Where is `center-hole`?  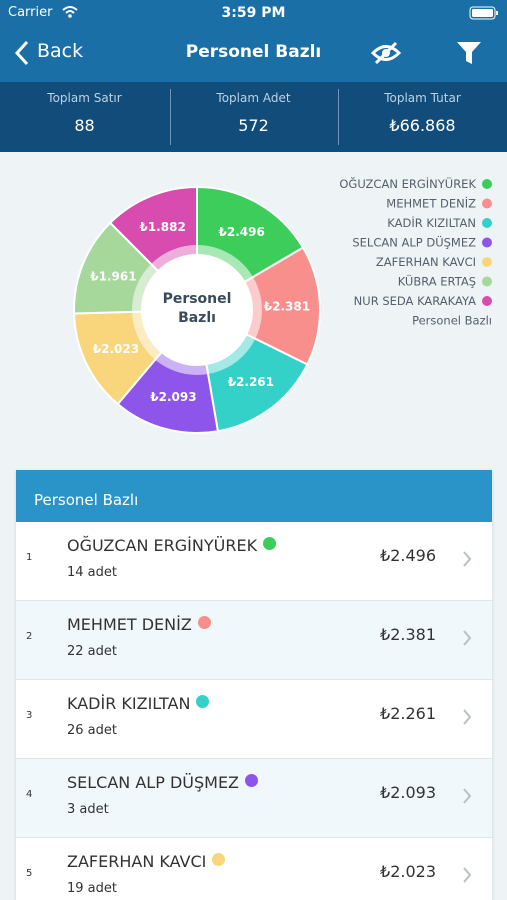 center-hole is located at coordinates (197, 310).